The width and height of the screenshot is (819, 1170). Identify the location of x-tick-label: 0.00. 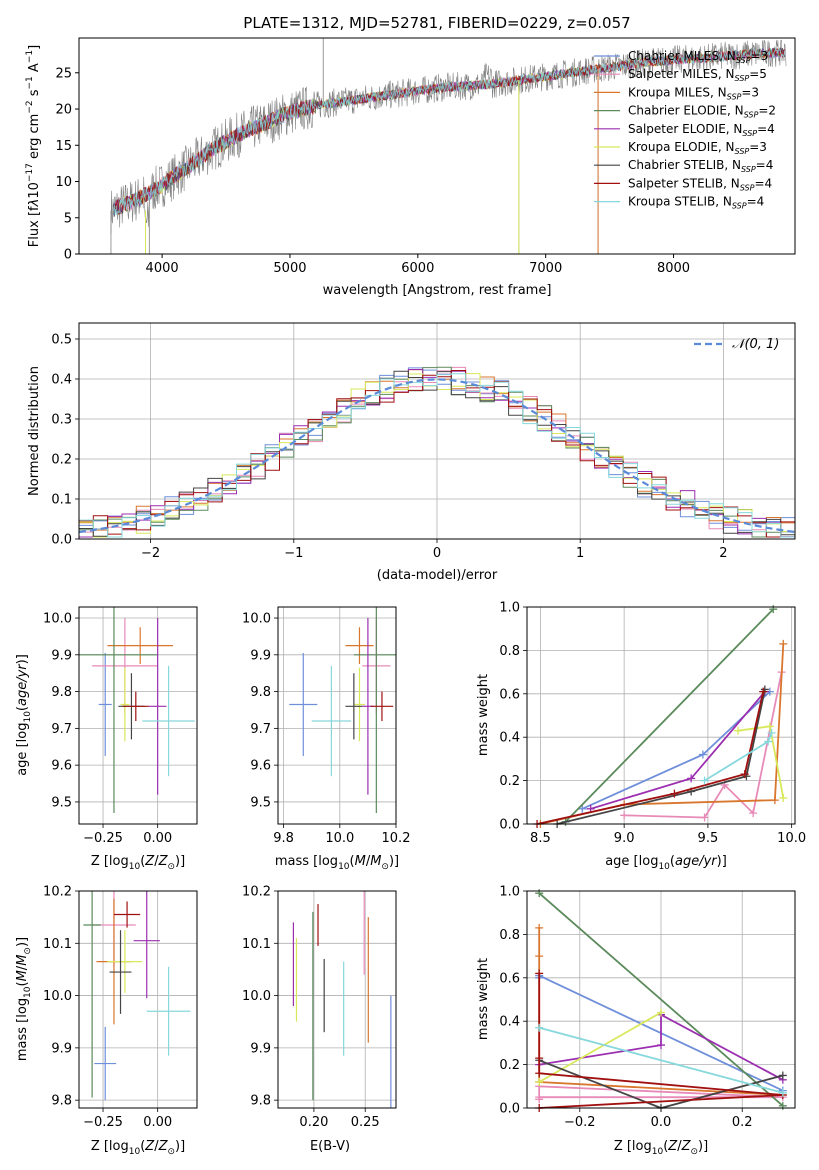
(157, 1122).